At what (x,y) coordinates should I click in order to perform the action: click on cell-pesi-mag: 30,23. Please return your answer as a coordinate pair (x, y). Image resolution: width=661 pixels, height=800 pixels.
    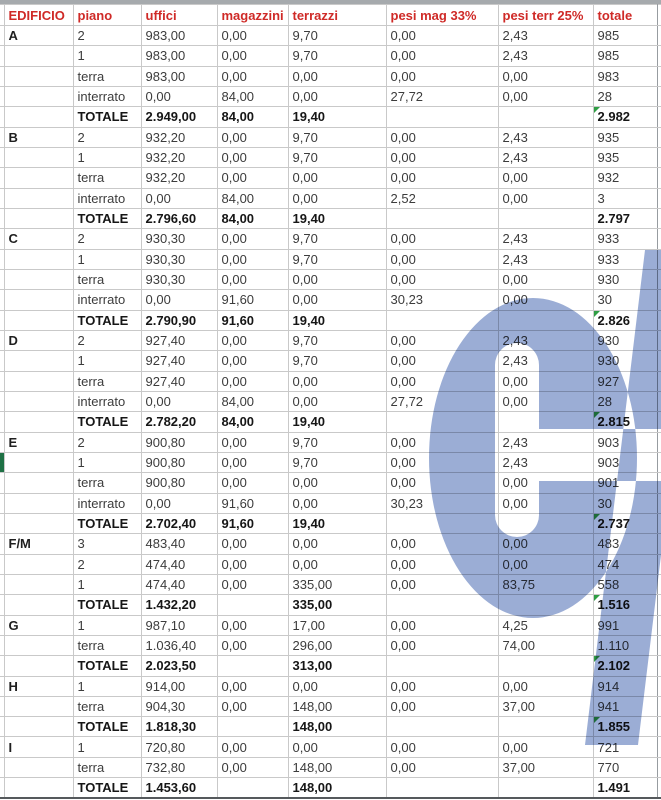
    Looking at the image, I should click on (442, 503).